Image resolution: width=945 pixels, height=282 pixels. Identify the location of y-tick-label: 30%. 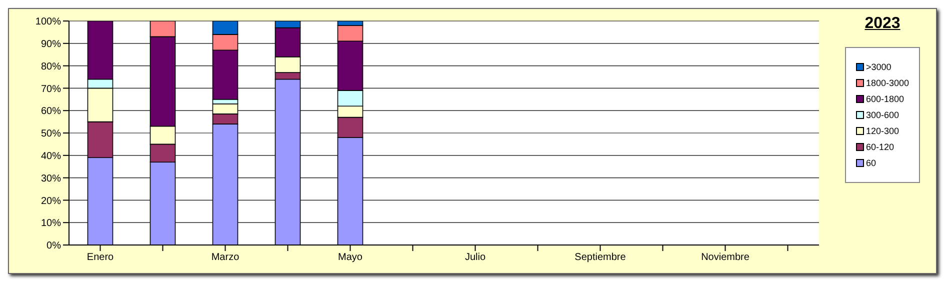
(51, 178).